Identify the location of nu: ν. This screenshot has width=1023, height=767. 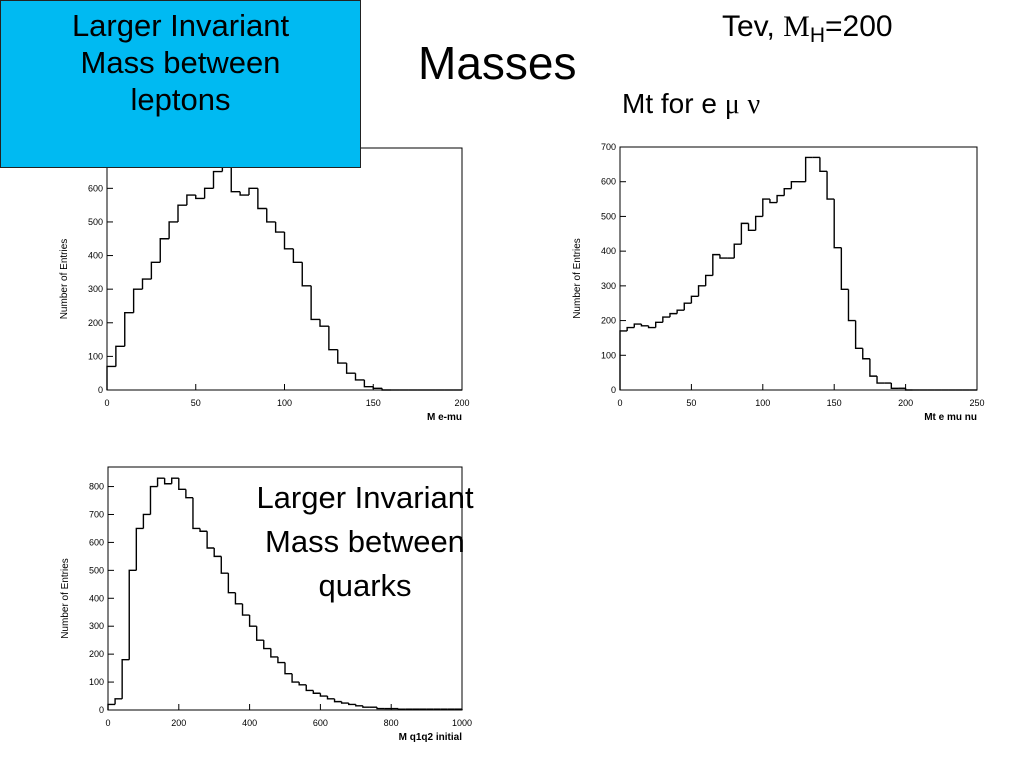
(754, 104).